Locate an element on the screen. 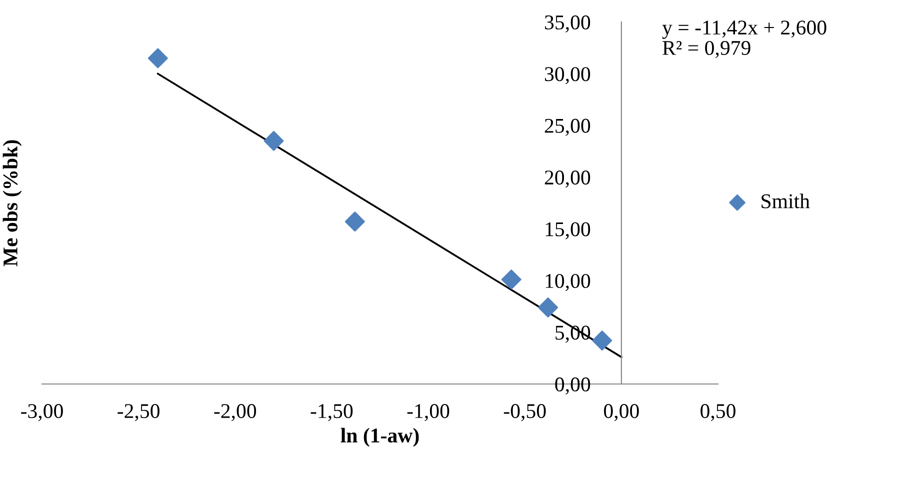 This screenshot has width=901, height=484. x-tick-label: -0,50 is located at coordinates (525, 413).